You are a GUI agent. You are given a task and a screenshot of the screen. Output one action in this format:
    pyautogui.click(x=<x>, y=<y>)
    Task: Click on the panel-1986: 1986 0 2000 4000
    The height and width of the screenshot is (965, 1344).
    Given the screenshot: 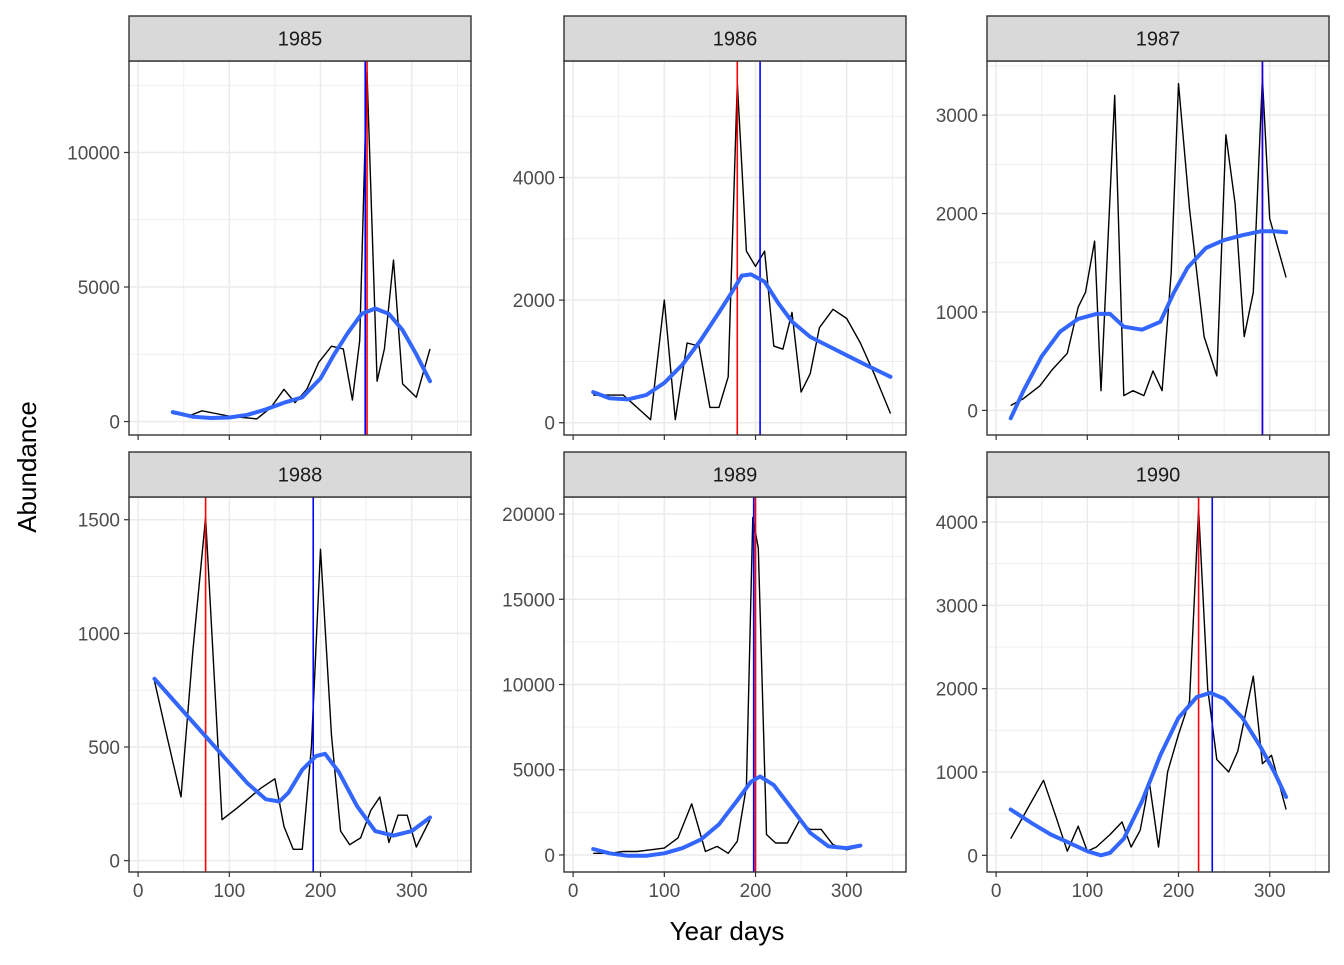 What is the action you would take?
    pyautogui.click(x=710, y=227)
    